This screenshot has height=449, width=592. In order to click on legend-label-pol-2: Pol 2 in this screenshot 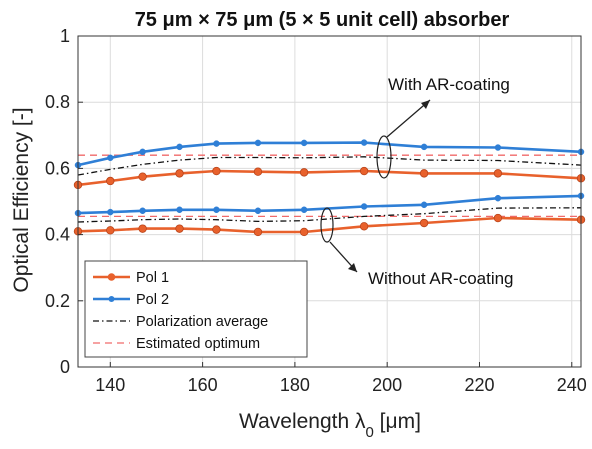, I will do `click(152, 300)`.